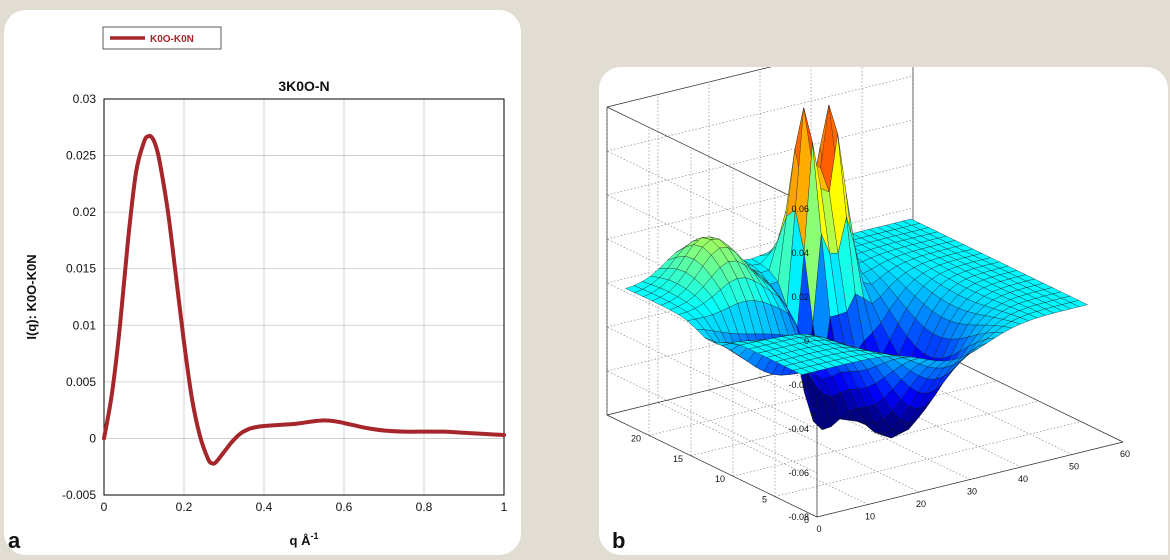 This screenshot has height=560, width=1170. I want to click on x-tick-label: 60, so click(1125, 454).